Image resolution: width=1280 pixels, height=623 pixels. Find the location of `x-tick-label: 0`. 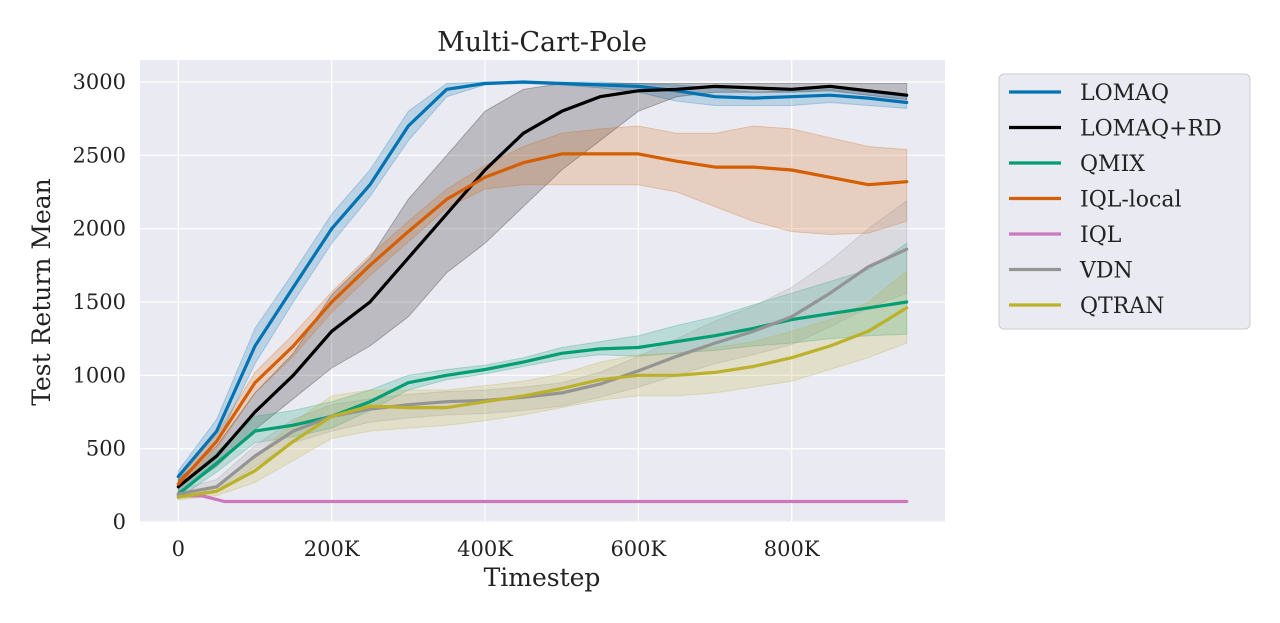

x-tick-label: 0 is located at coordinates (178, 549).